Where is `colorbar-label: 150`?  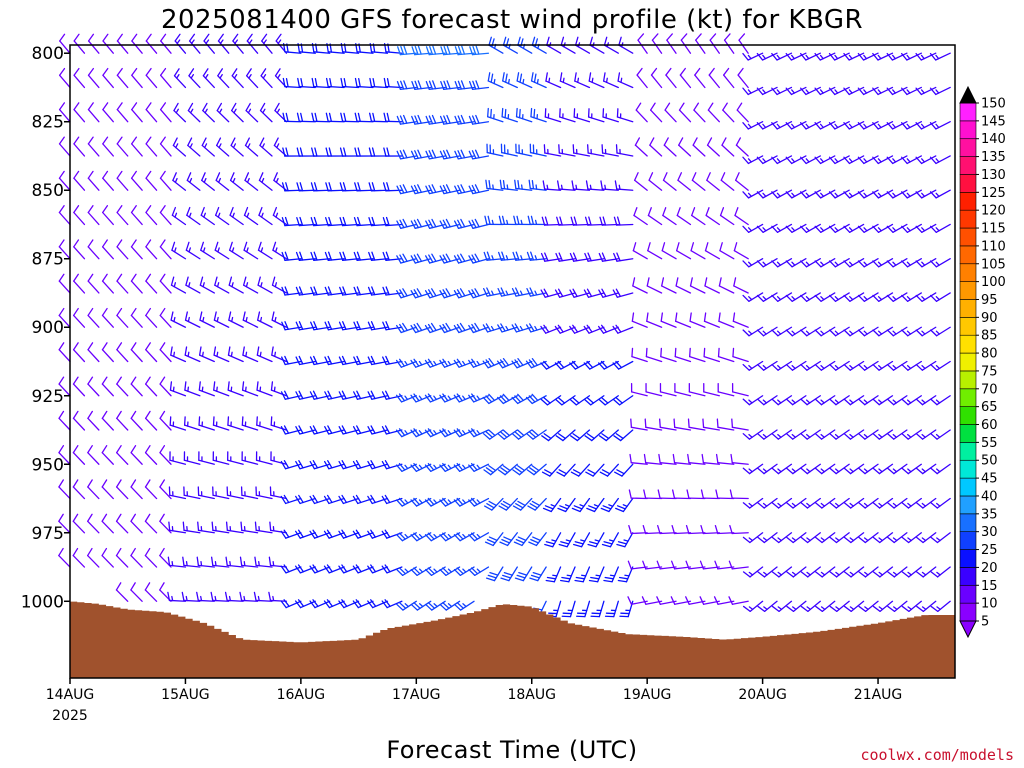
colorbar-label: 150 is located at coordinates (993, 104).